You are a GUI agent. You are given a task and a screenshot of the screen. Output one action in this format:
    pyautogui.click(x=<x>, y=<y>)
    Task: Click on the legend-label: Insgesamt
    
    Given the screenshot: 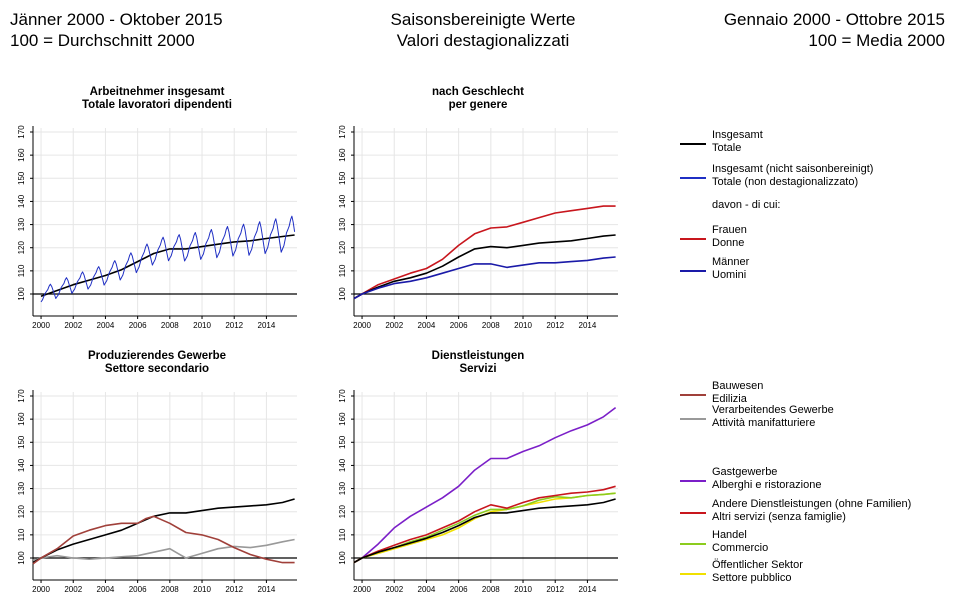 What is the action you would take?
    pyautogui.click(x=737, y=135)
    